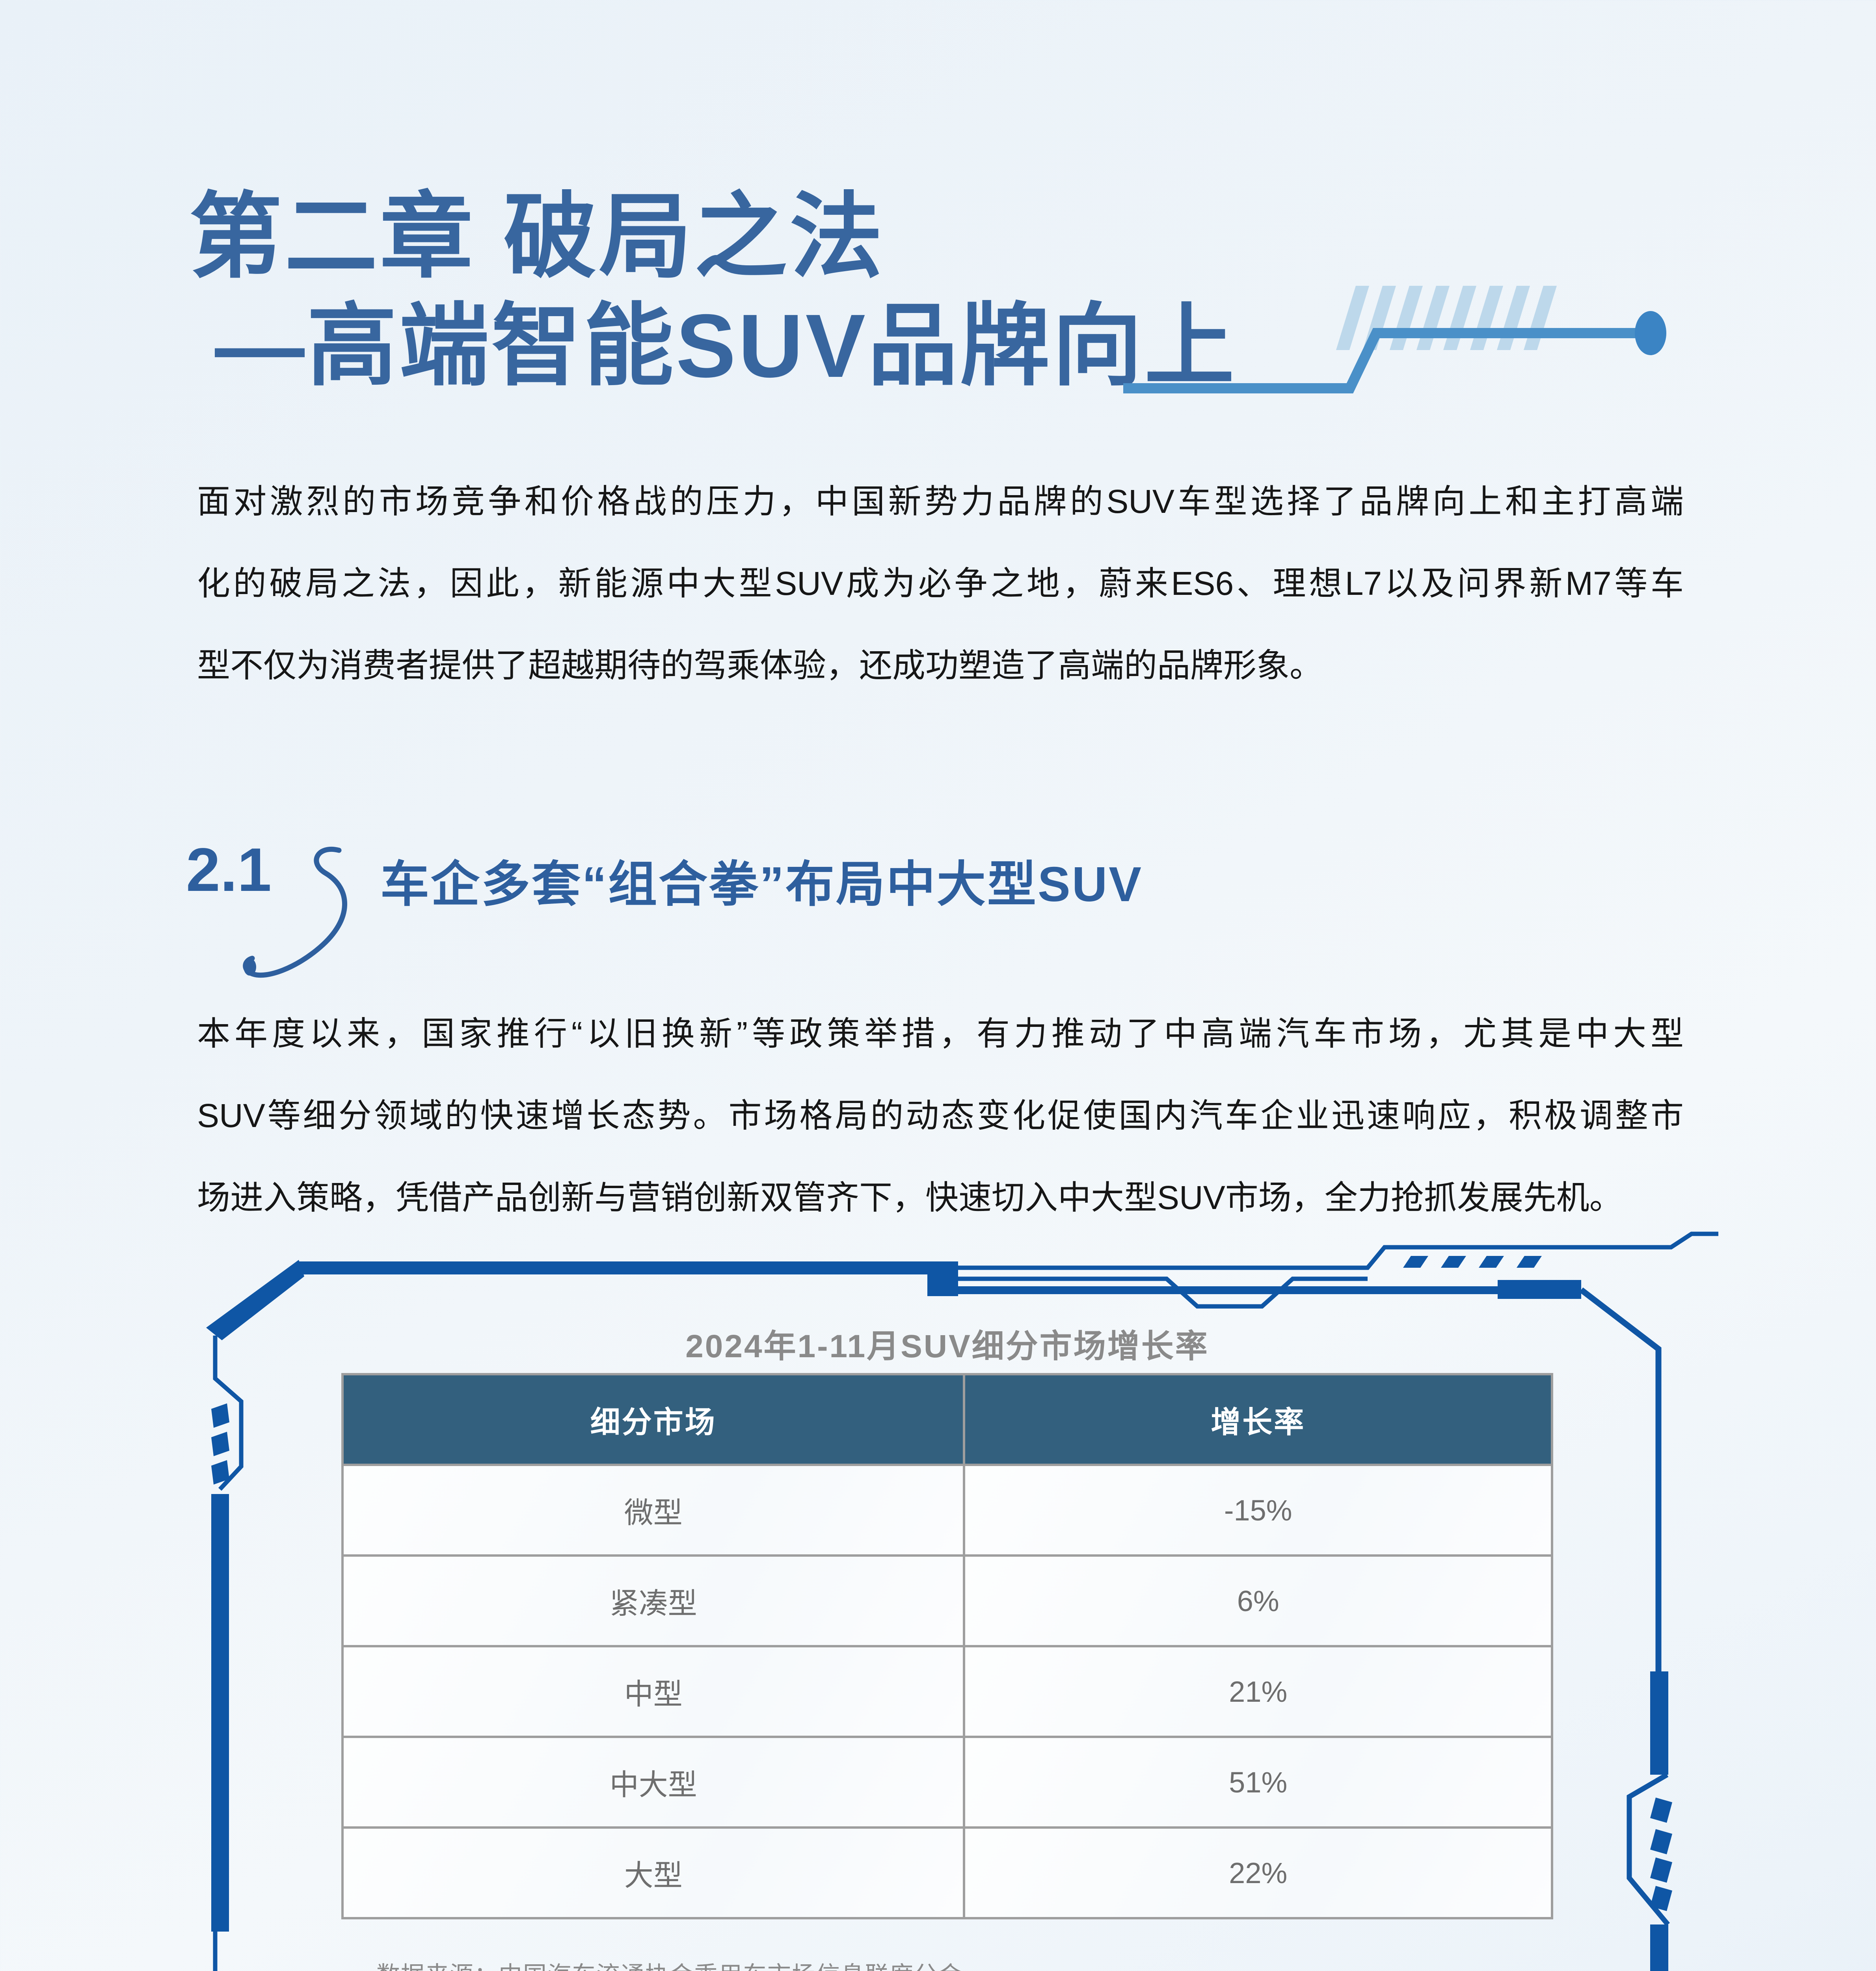 The height and width of the screenshot is (1971, 1876). I want to click on circuit-line, so click(1379, 360).